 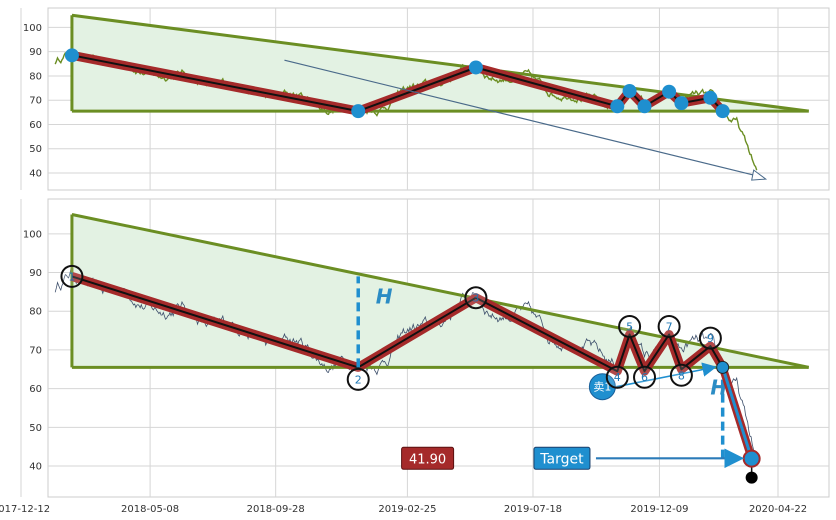 I want to click on pivot-number: 9, so click(x=710, y=338).